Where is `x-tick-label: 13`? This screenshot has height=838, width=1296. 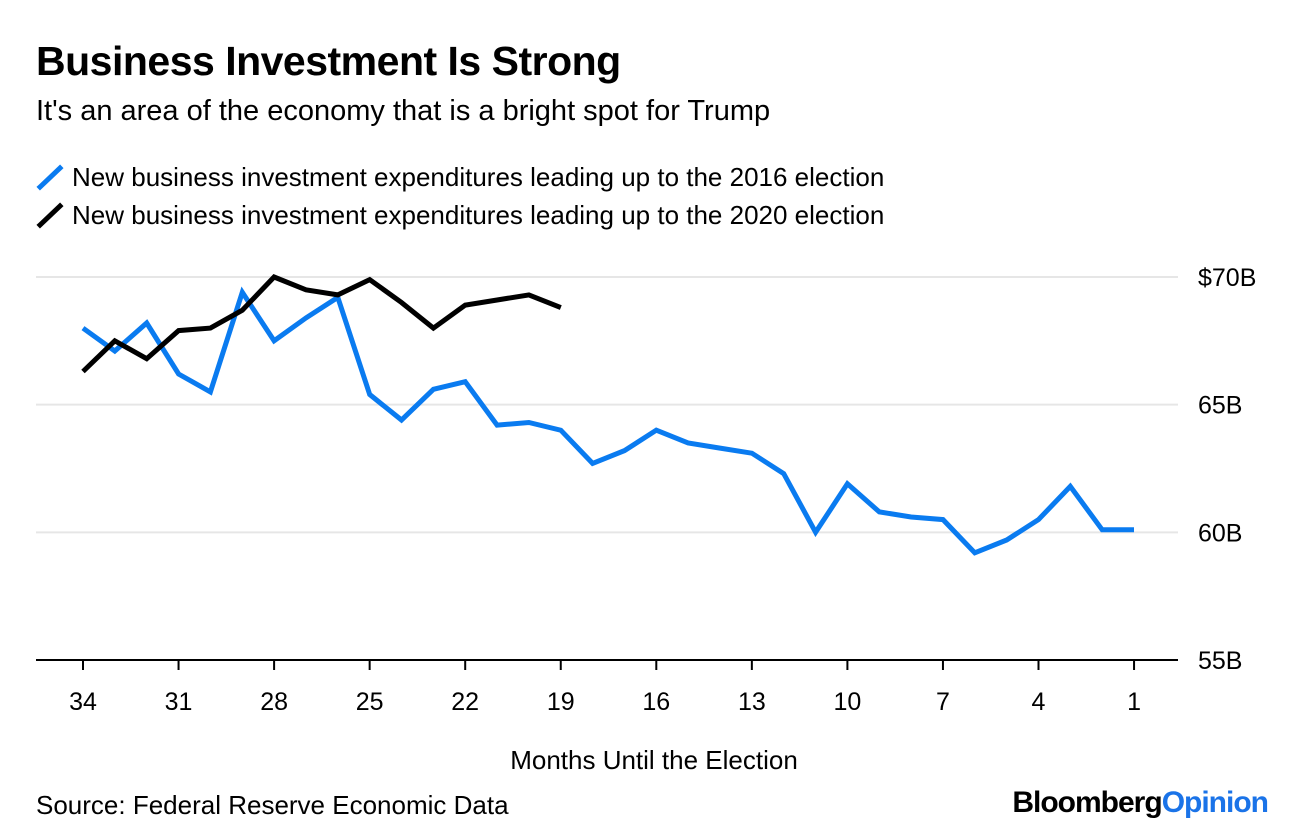 x-tick-label: 13 is located at coordinates (752, 702).